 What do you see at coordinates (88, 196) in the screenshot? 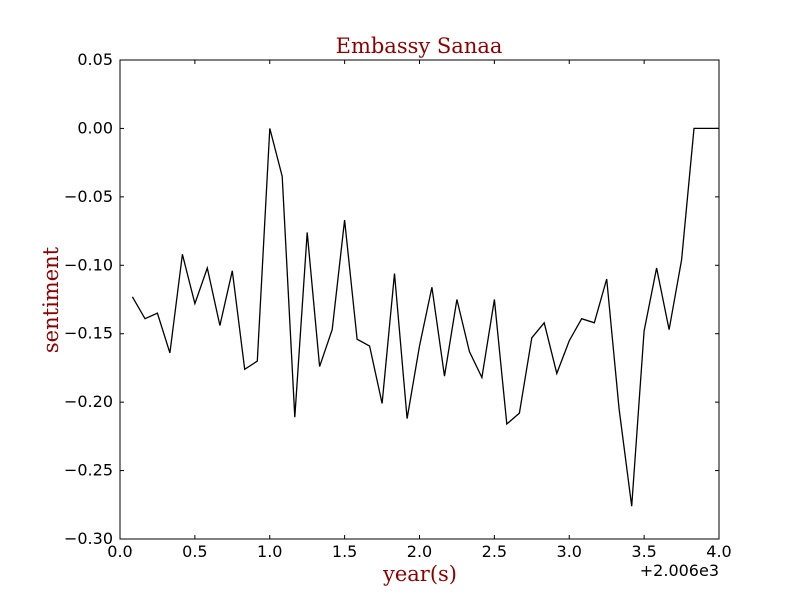
I see `y-tick-label: −0.05` at bounding box center [88, 196].